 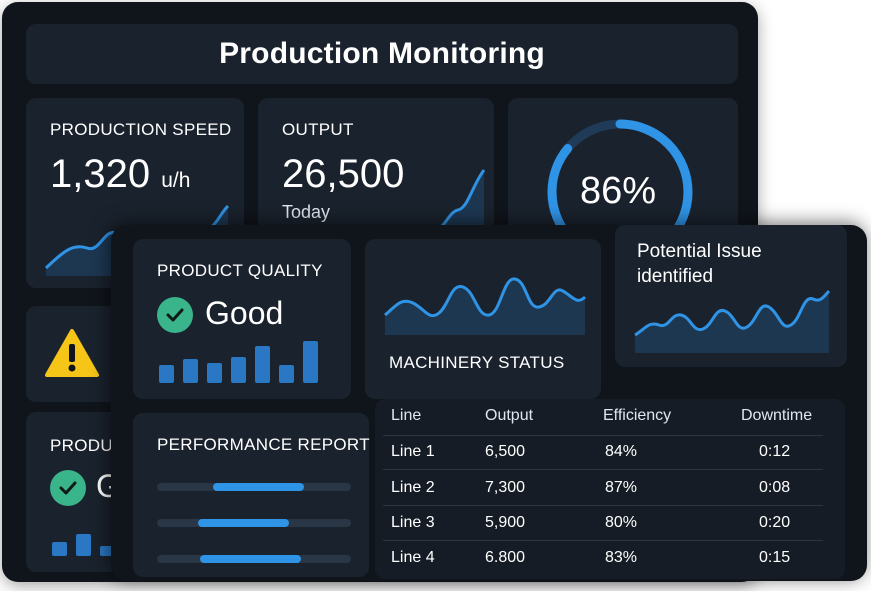 I want to click on table-cell: 6,500, so click(x=505, y=451).